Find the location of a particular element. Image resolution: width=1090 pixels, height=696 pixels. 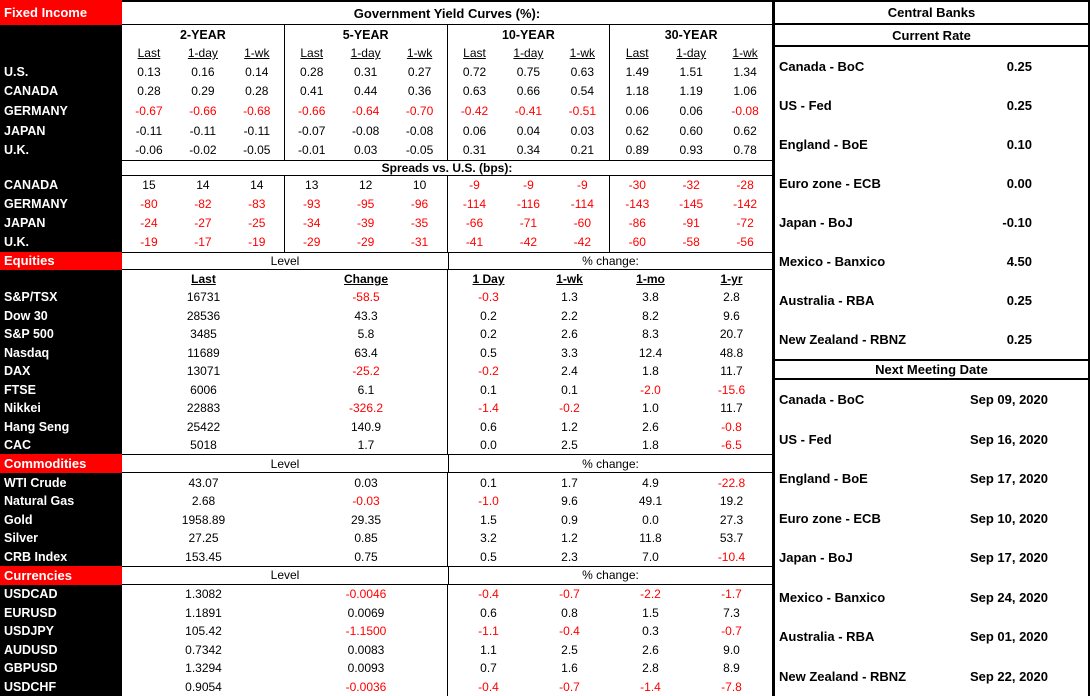

value-cell: 0.44 is located at coordinates (365, 91).